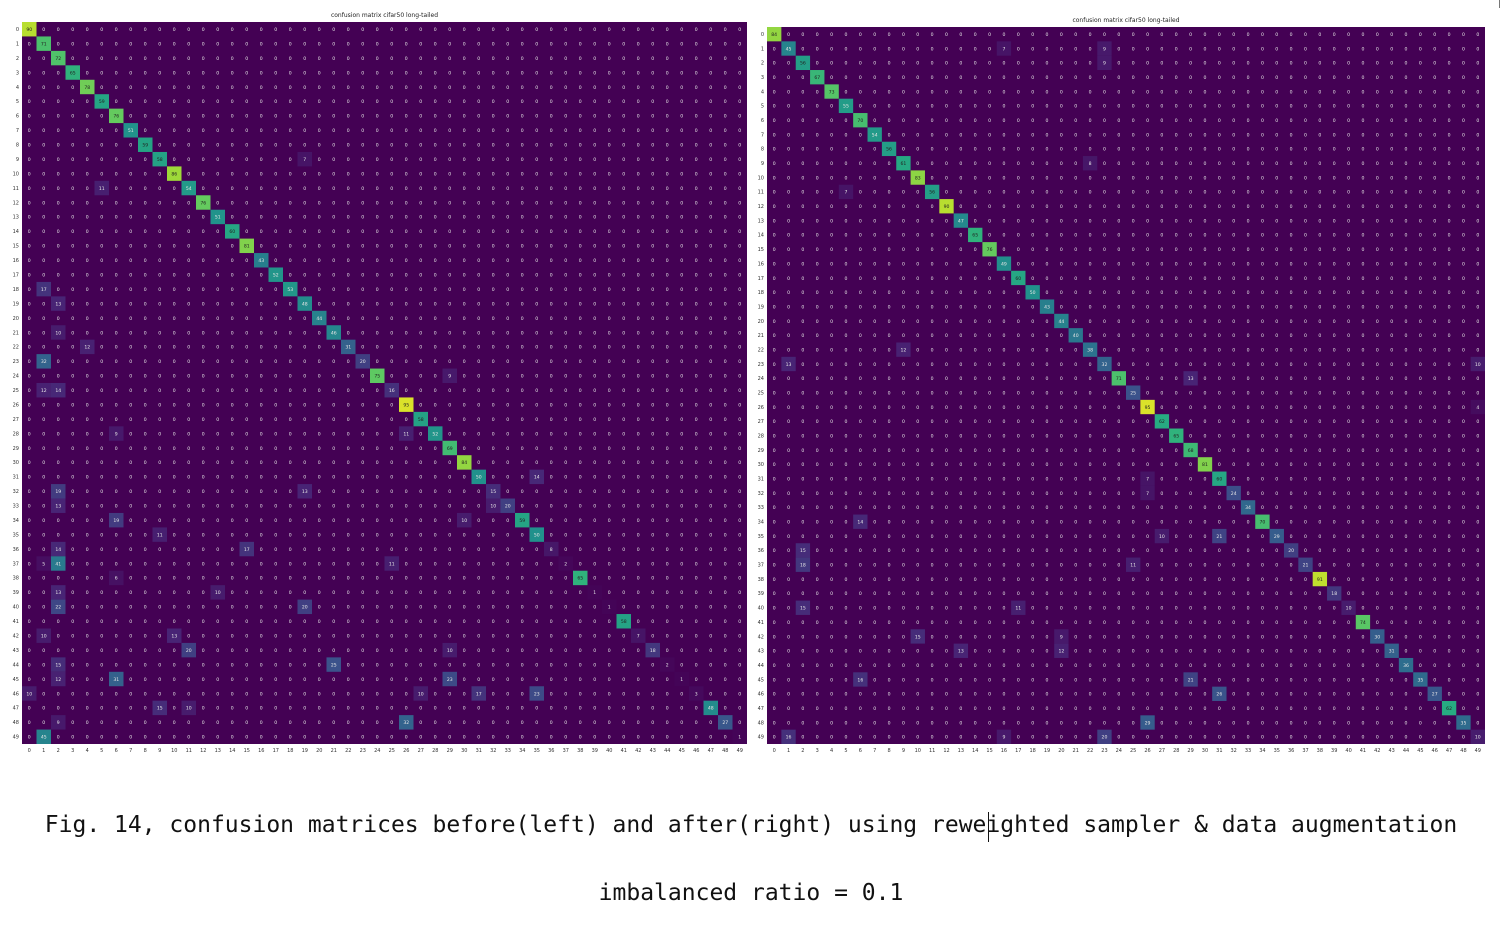 The width and height of the screenshot is (1502, 926). Describe the element at coordinates (803, 609) in the screenshot. I see `cell-value-label: 15` at that location.